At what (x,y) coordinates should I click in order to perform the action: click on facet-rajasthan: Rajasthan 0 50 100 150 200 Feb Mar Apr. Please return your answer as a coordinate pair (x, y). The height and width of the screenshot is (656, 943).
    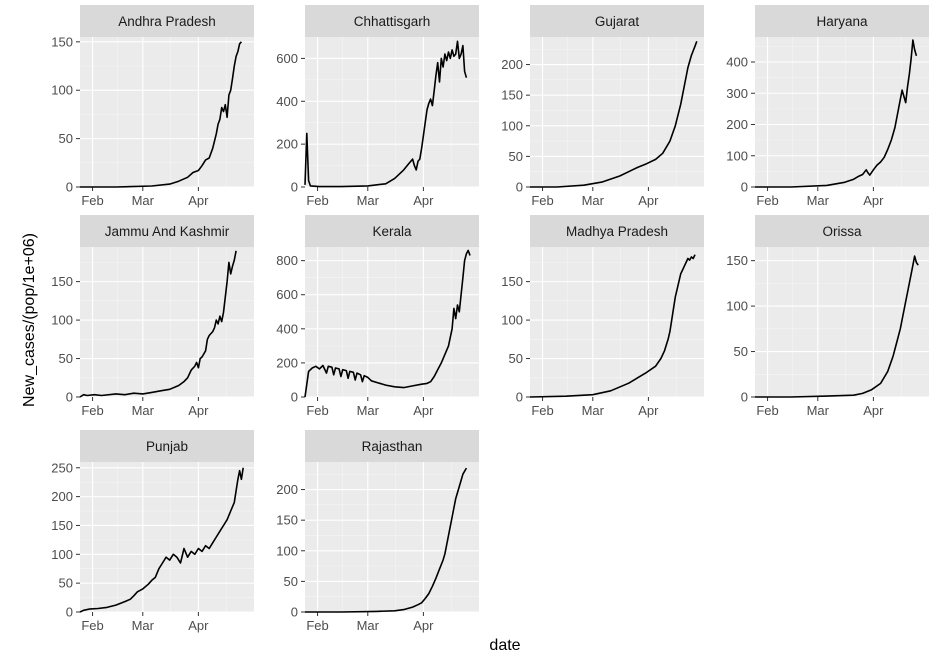
    Looking at the image, I should click on (377, 531).